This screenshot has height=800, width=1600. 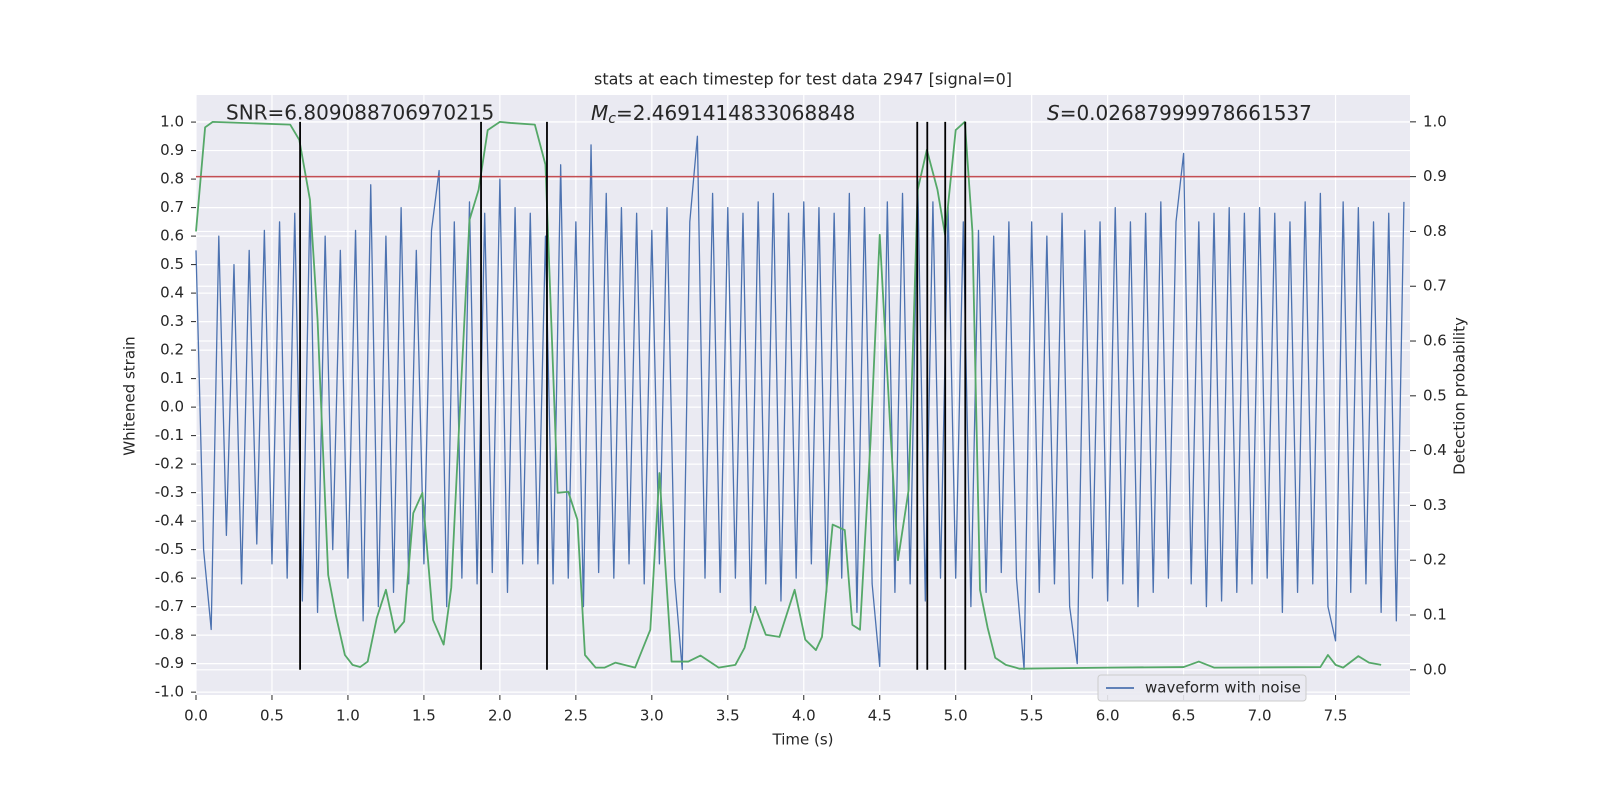 What do you see at coordinates (1223, 688) in the screenshot?
I see `legend-label: waveform with noise` at bounding box center [1223, 688].